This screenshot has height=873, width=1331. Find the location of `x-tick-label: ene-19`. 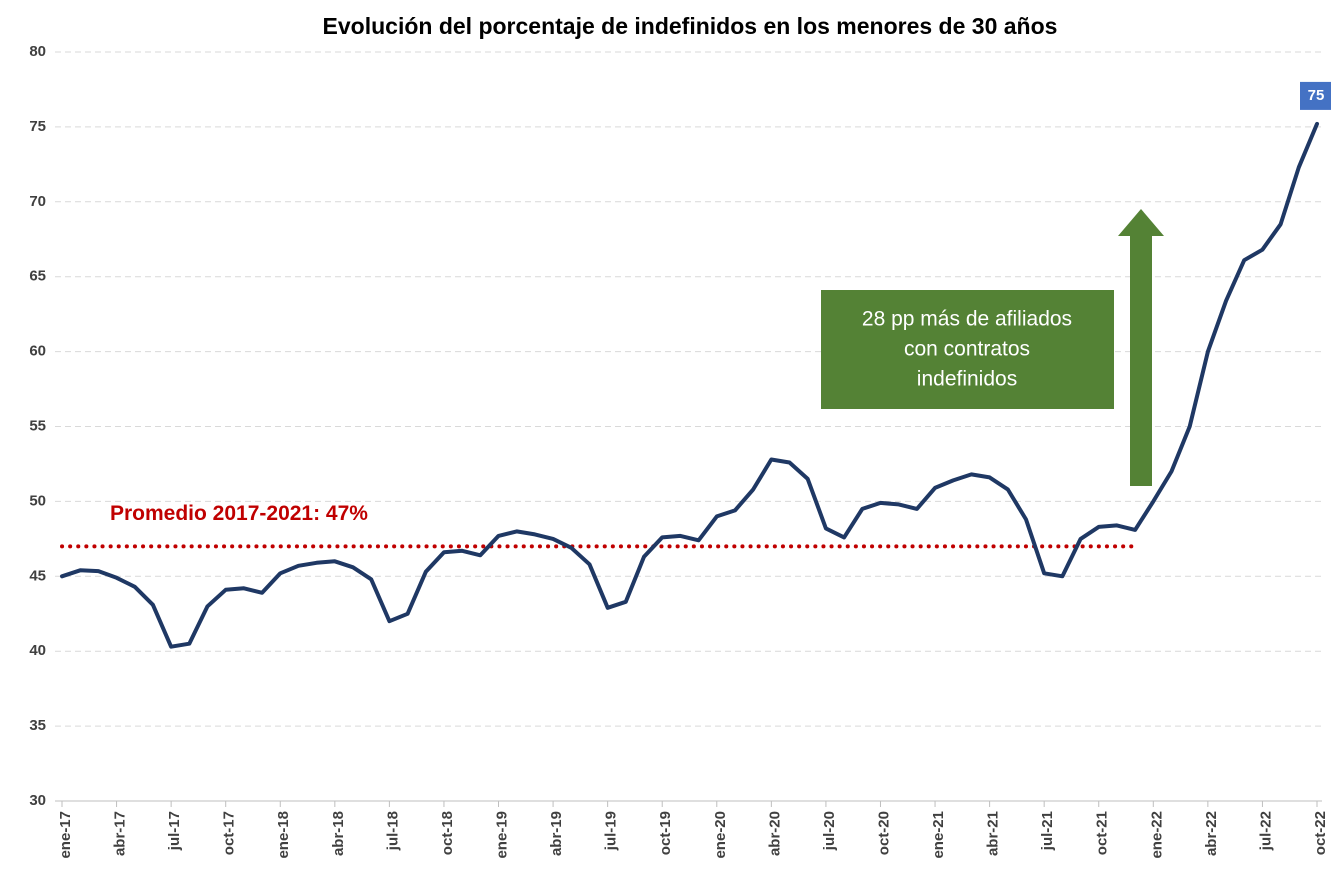

x-tick-label: ene-19 is located at coordinates (501, 835).